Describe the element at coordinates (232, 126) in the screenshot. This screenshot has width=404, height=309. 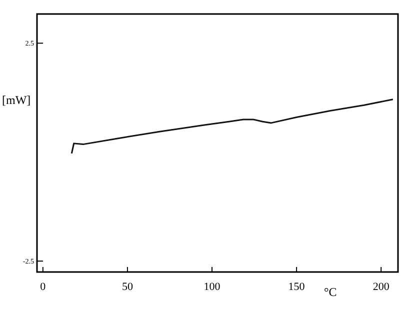
I see `line-series` at that location.